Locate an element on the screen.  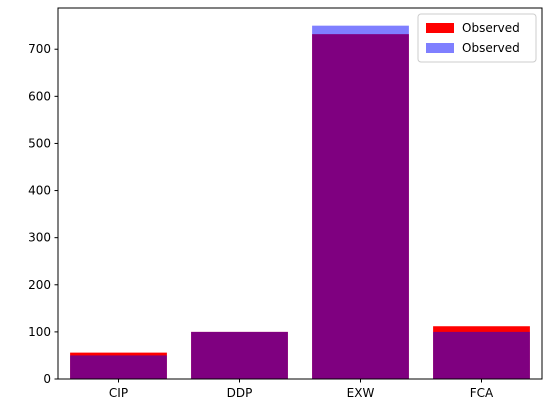
x-axis: CIP DDP EXW FCA is located at coordinates (301, 389).